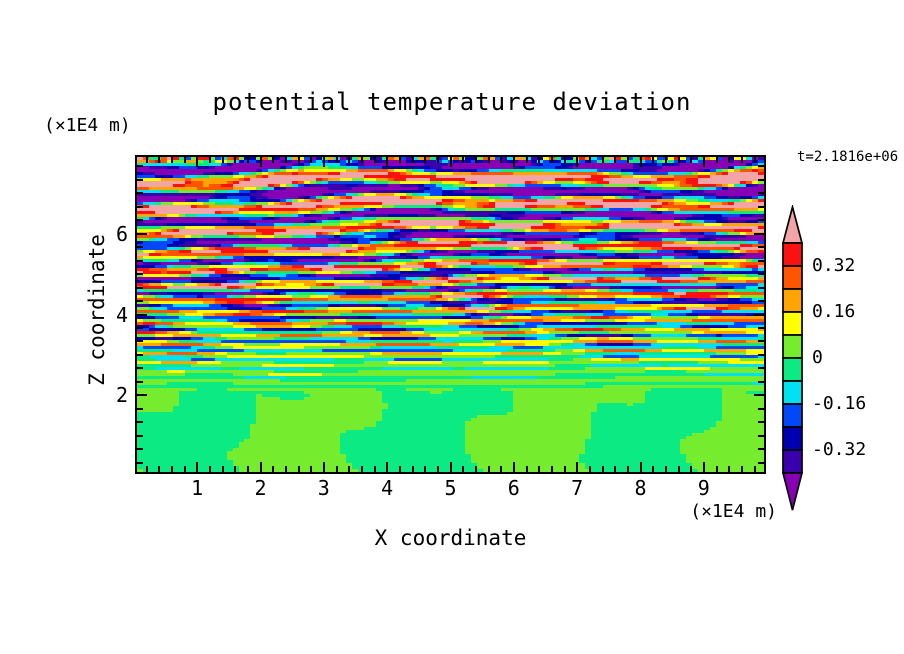  I want to click on colorbar-tick-label: 0.16, so click(834, 311).